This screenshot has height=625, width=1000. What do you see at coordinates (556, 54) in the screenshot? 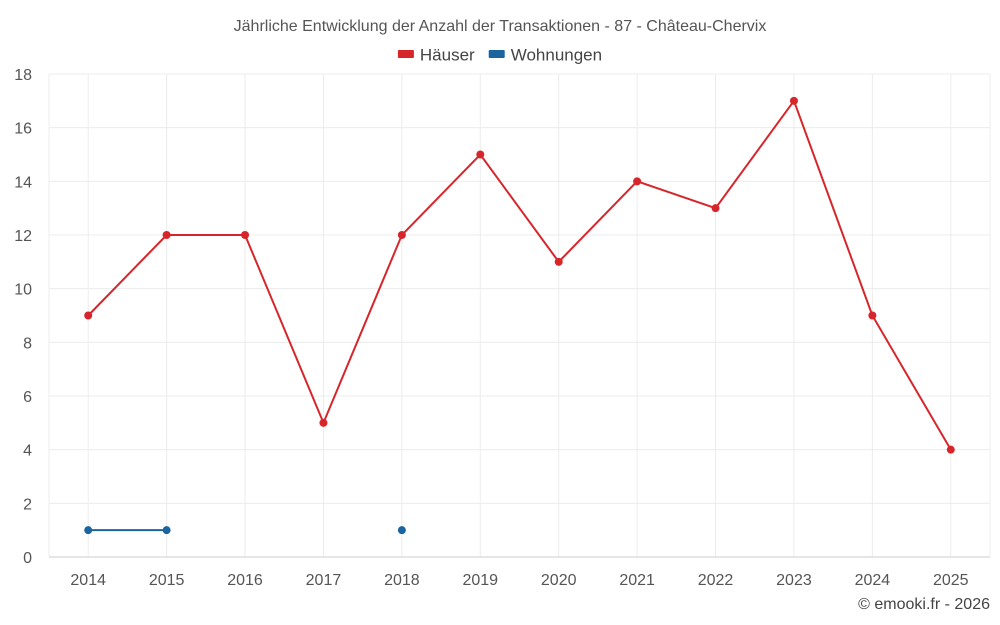
I see `legend-label: Wohnungen` at bounding box center [556, 54].